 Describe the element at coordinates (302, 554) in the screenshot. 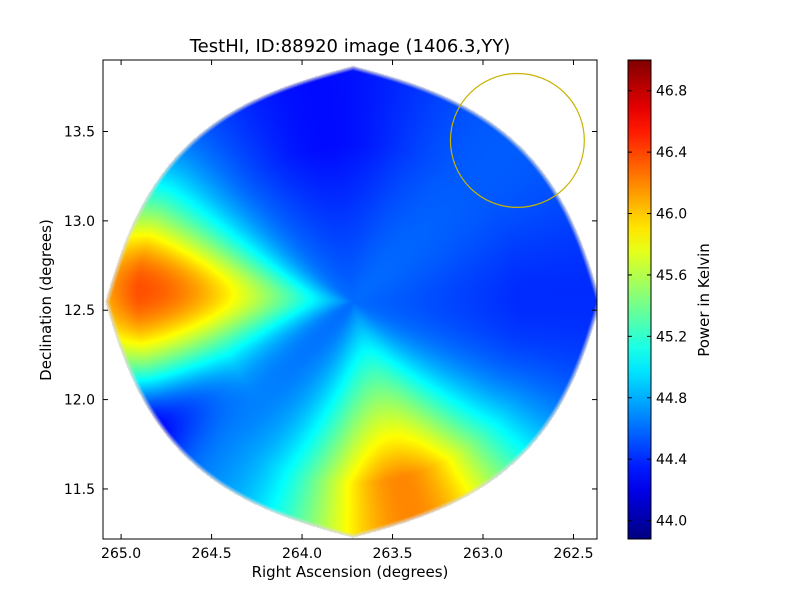

I see `x-tick-label: 264.0` at that location.